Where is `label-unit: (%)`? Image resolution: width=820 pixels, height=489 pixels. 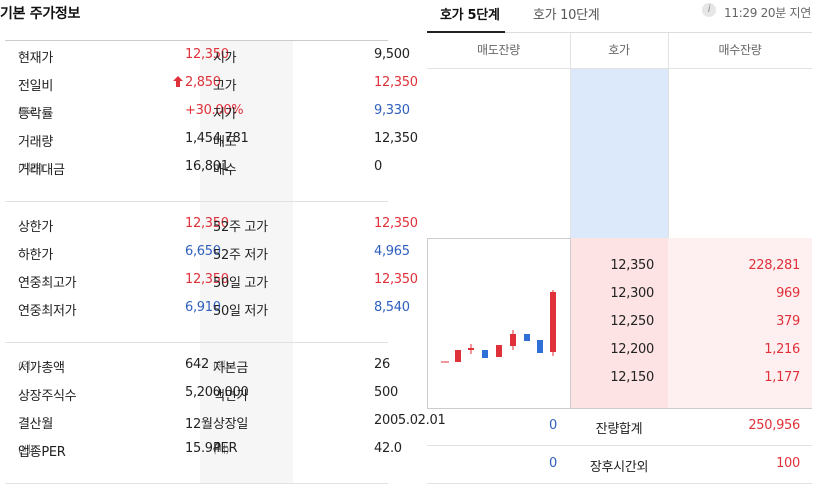
label-unit: (%) is located at coordinates (26, 111).